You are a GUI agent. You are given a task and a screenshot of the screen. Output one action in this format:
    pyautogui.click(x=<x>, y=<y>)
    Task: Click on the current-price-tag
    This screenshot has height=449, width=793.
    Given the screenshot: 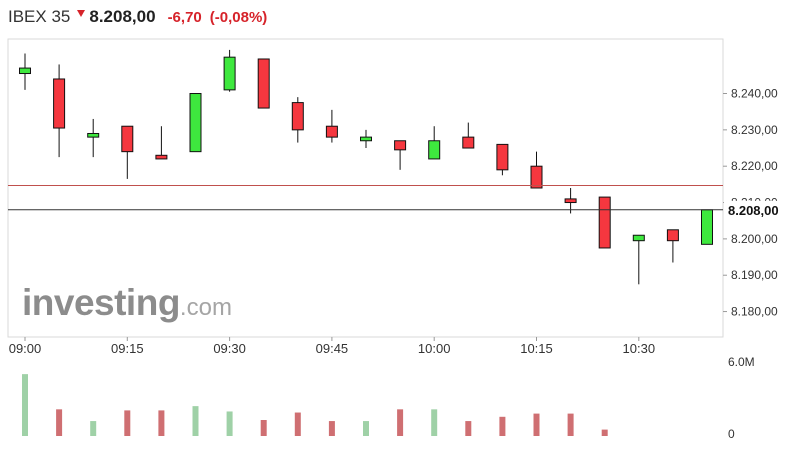 What is the action you would take?
    pyautogui.click(x=754, y=209)
    